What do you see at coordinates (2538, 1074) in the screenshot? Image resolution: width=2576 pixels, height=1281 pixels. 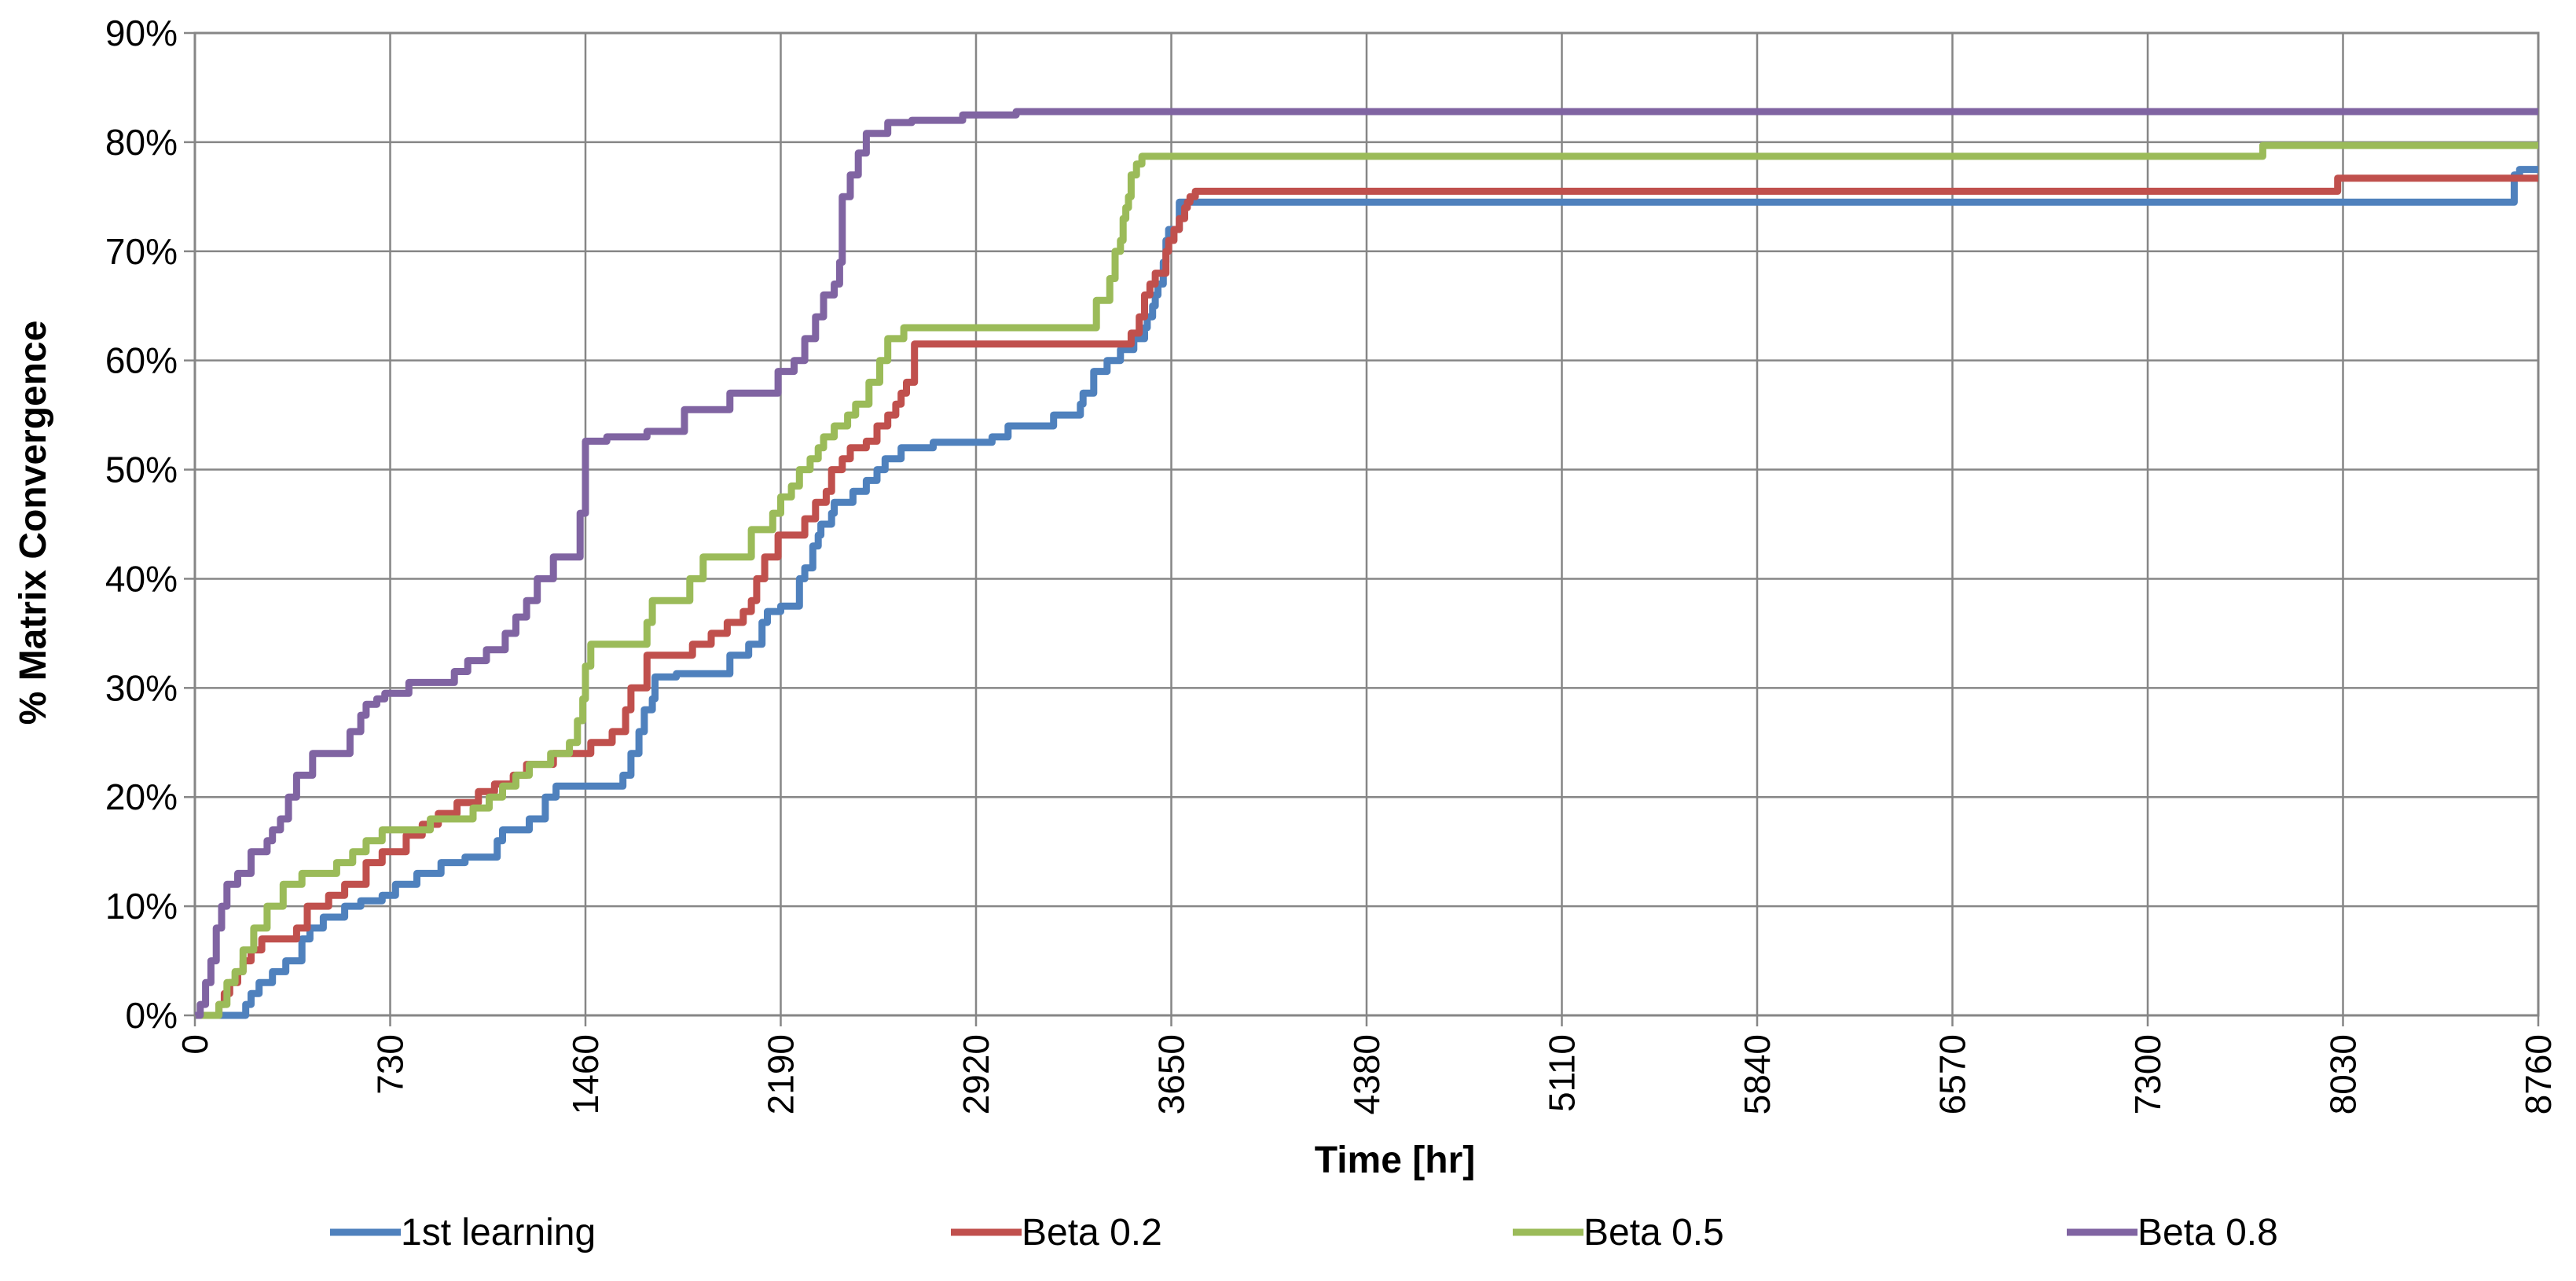 I see `x-tick-label: 8760` at bounding box center [2538, 1074].